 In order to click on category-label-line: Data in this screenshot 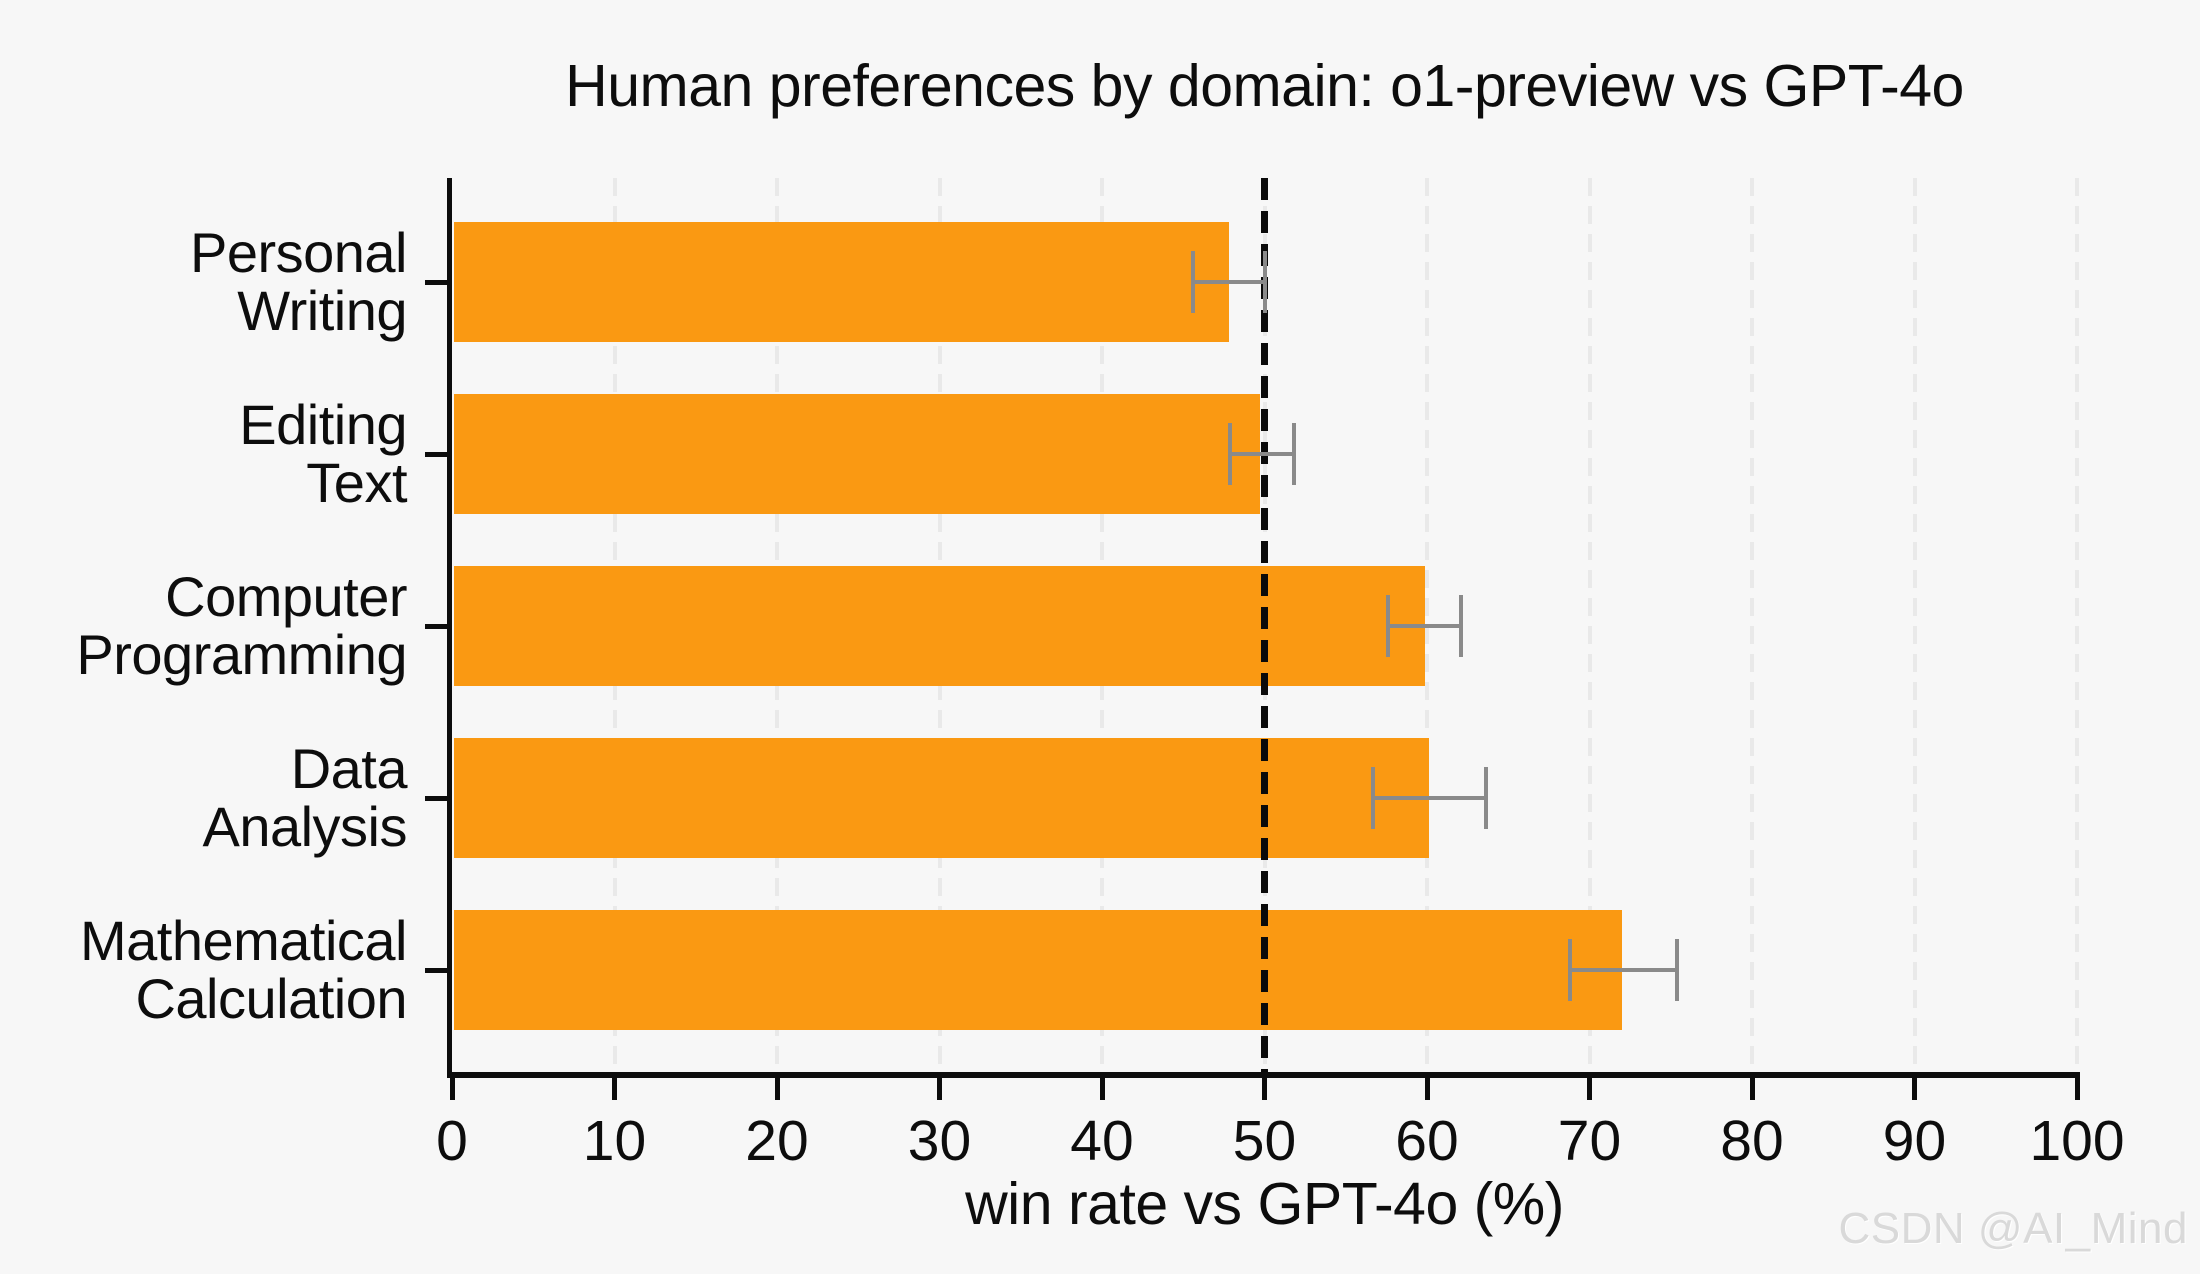, I will do `click(349, 768)`.